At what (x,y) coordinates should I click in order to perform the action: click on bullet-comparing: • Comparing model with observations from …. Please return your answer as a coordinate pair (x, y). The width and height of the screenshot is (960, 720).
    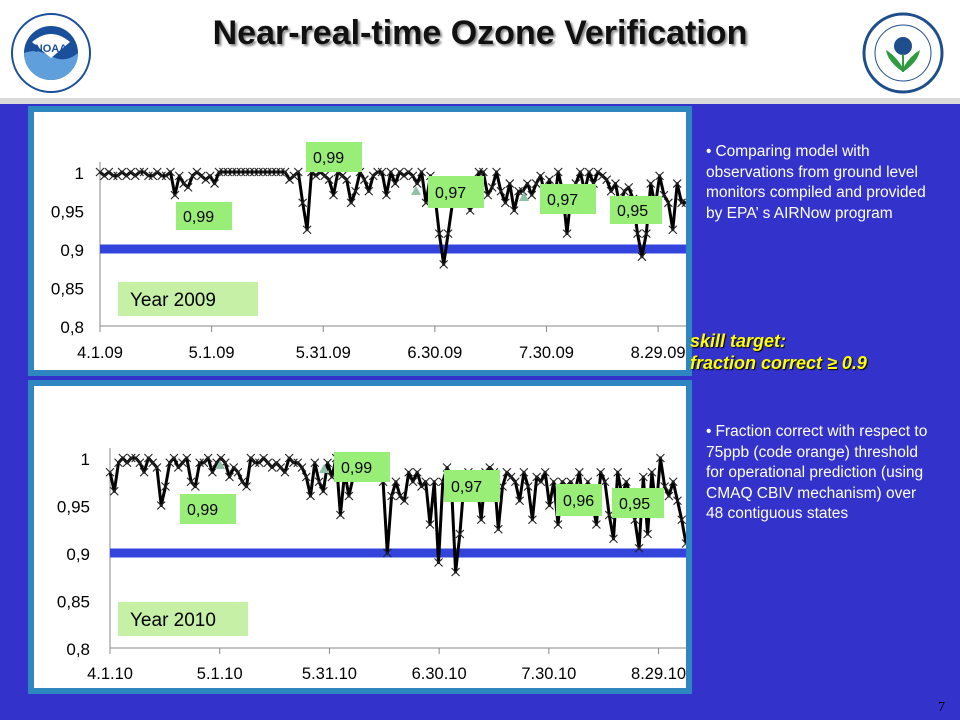
    Looking at the image, I should click on (816, 182).